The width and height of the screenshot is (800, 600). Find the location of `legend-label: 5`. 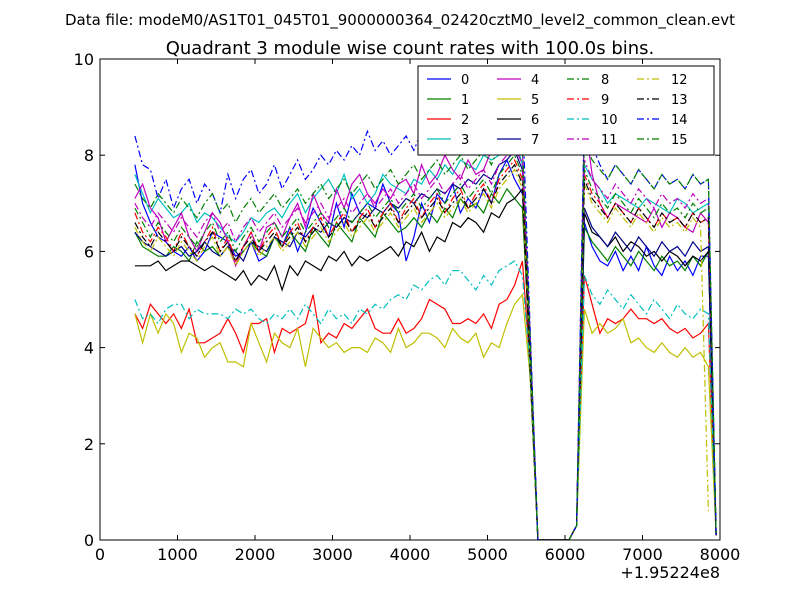

legend-label: 5 is located at coordinates (535, 100).